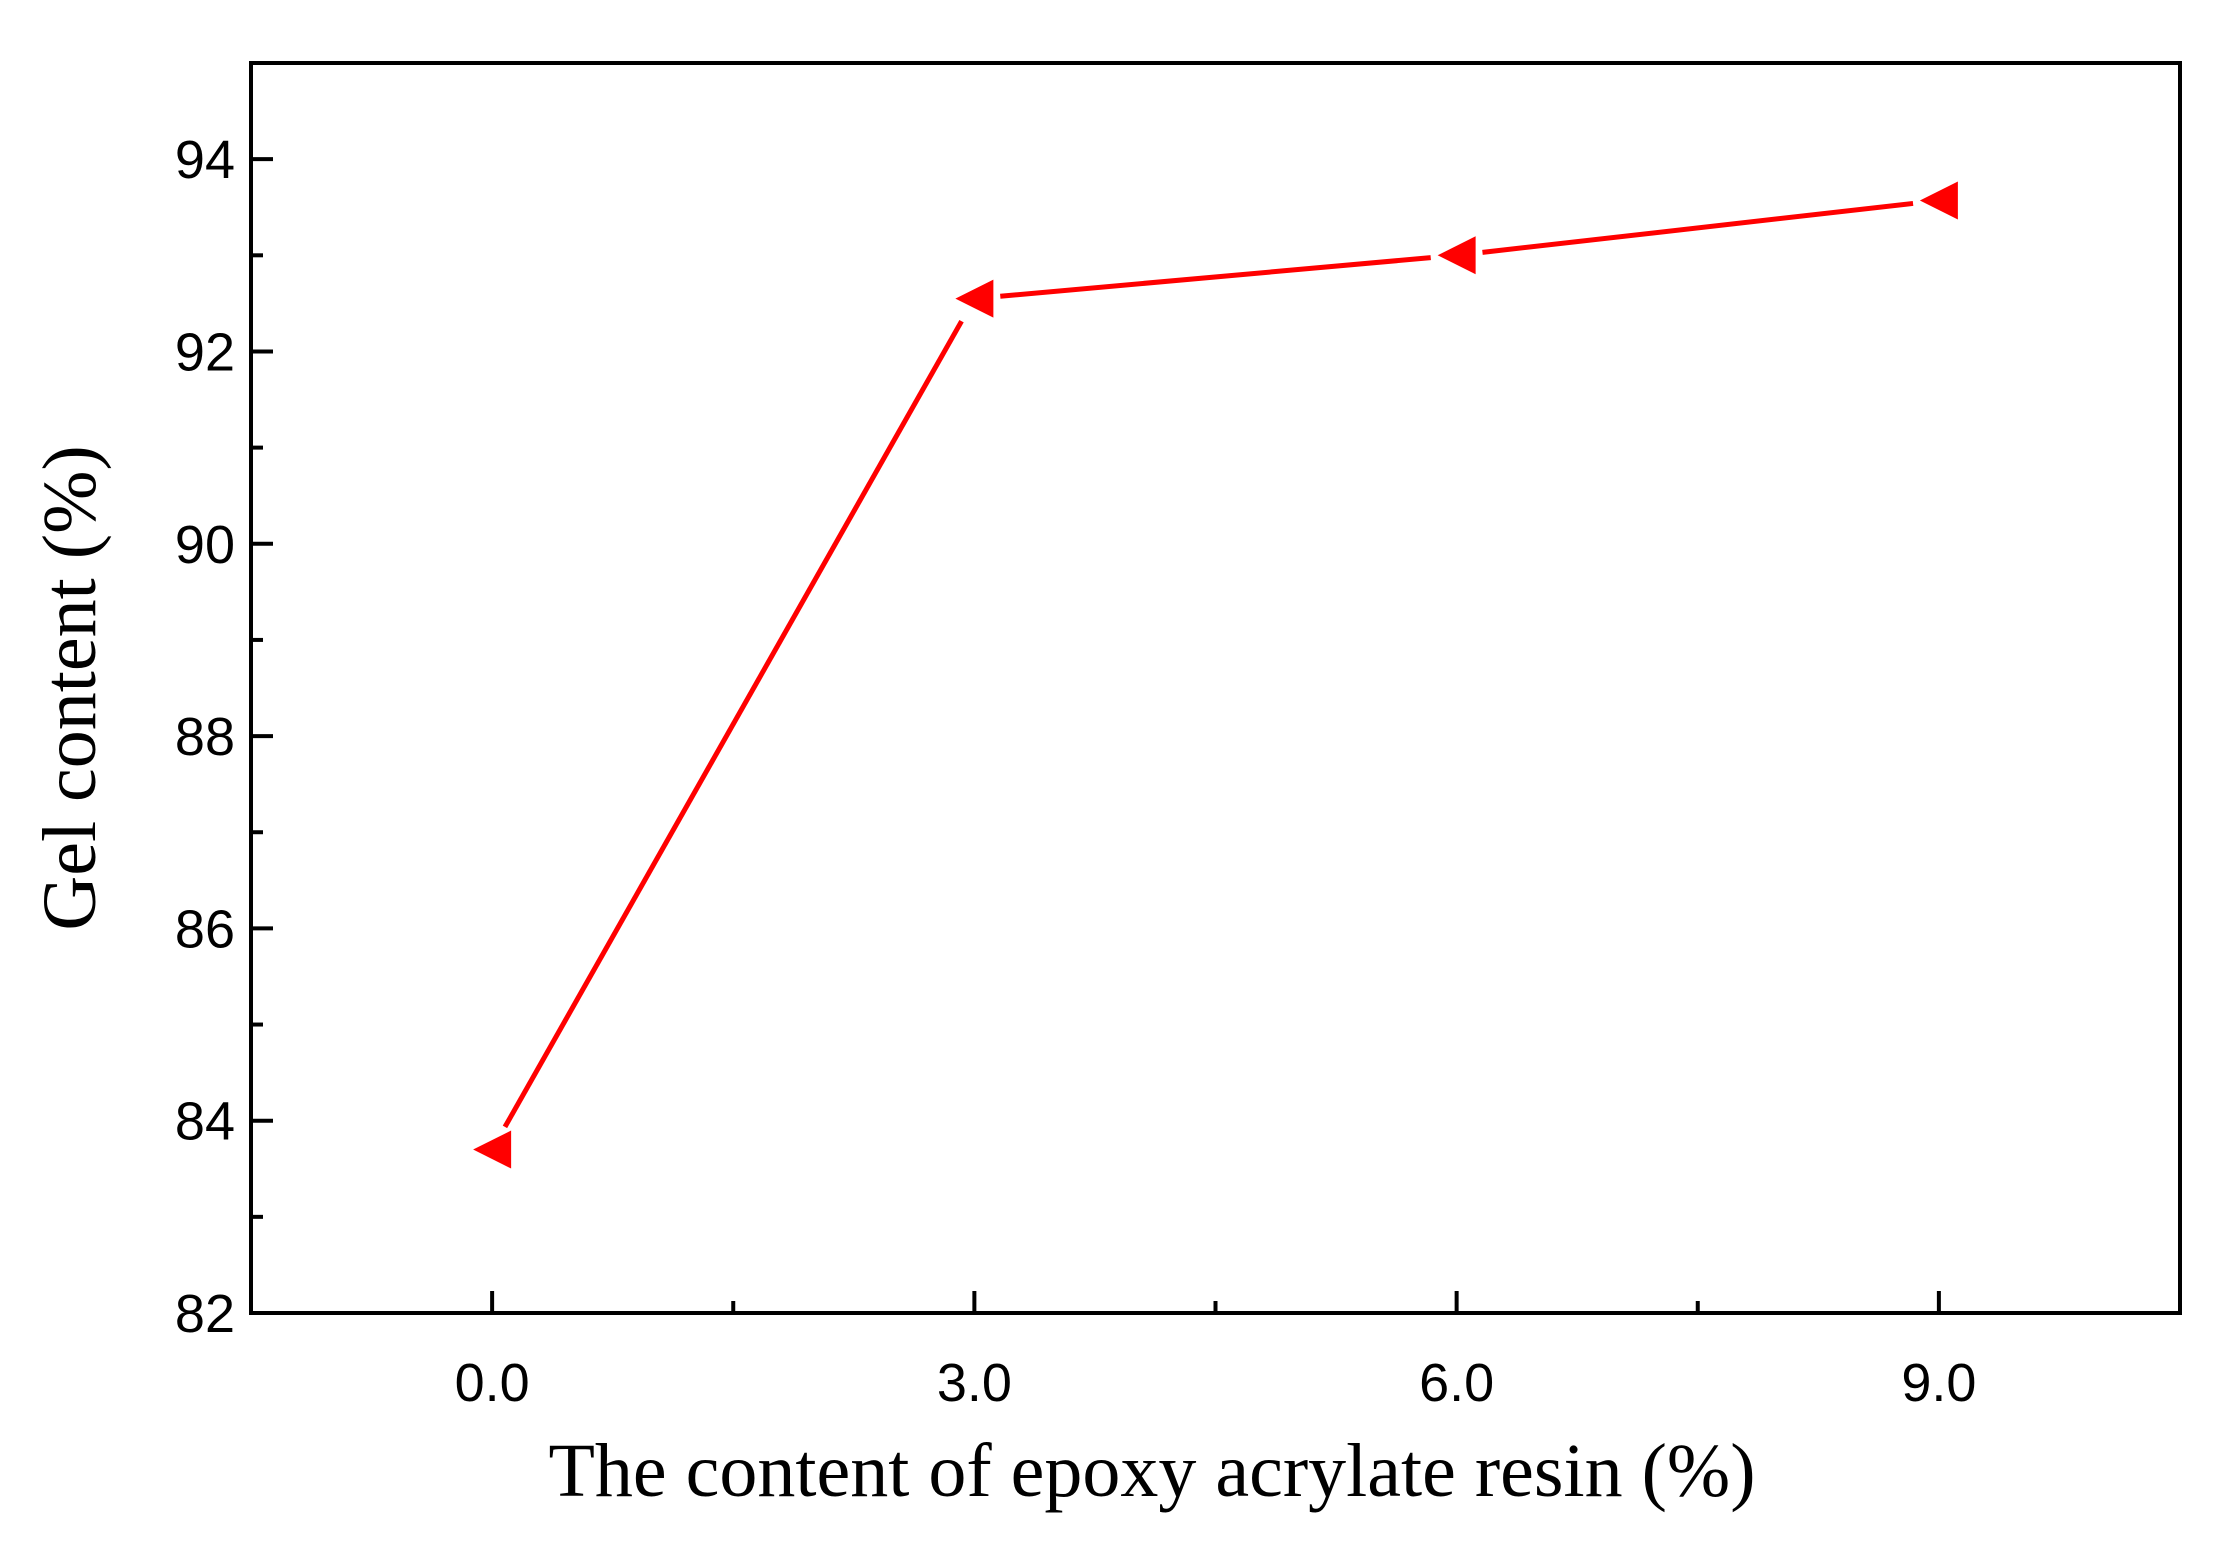  What do you see at coordinates (205, 160) in the screenshot?
I see `y-tick-label: 94` at bounding box center [205, 160].